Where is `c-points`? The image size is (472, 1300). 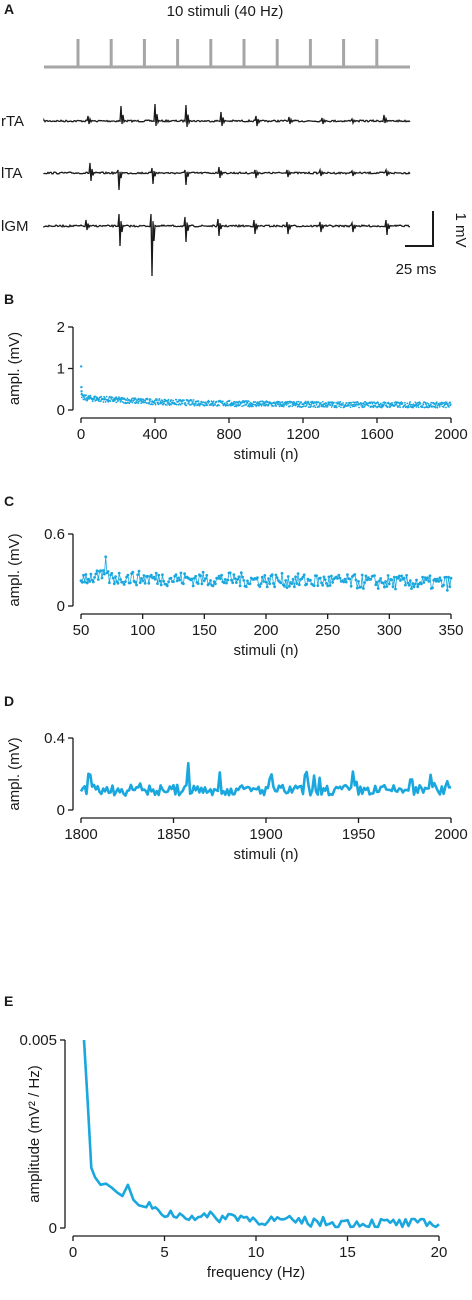
c-points is located at coordinates (266, 573).